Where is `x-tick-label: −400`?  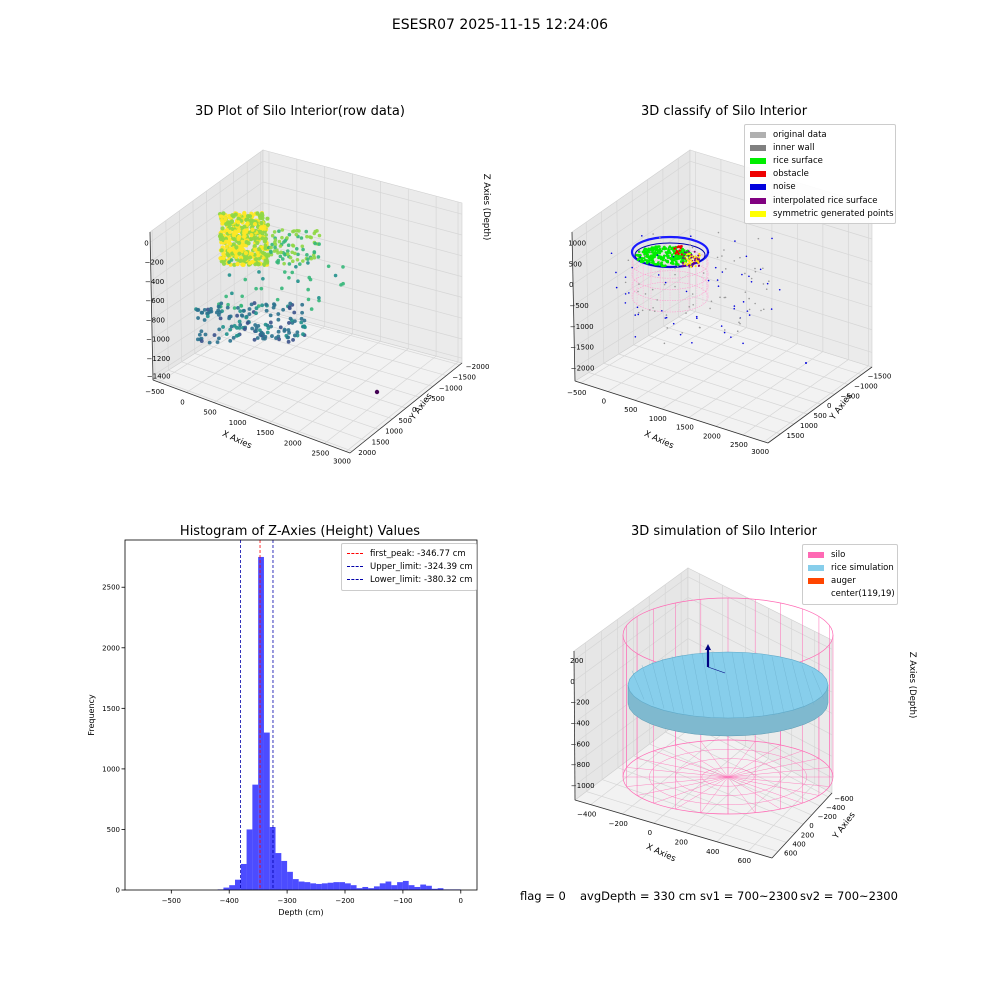 x-tick-label: −400 is located at coordinates (586, 815).